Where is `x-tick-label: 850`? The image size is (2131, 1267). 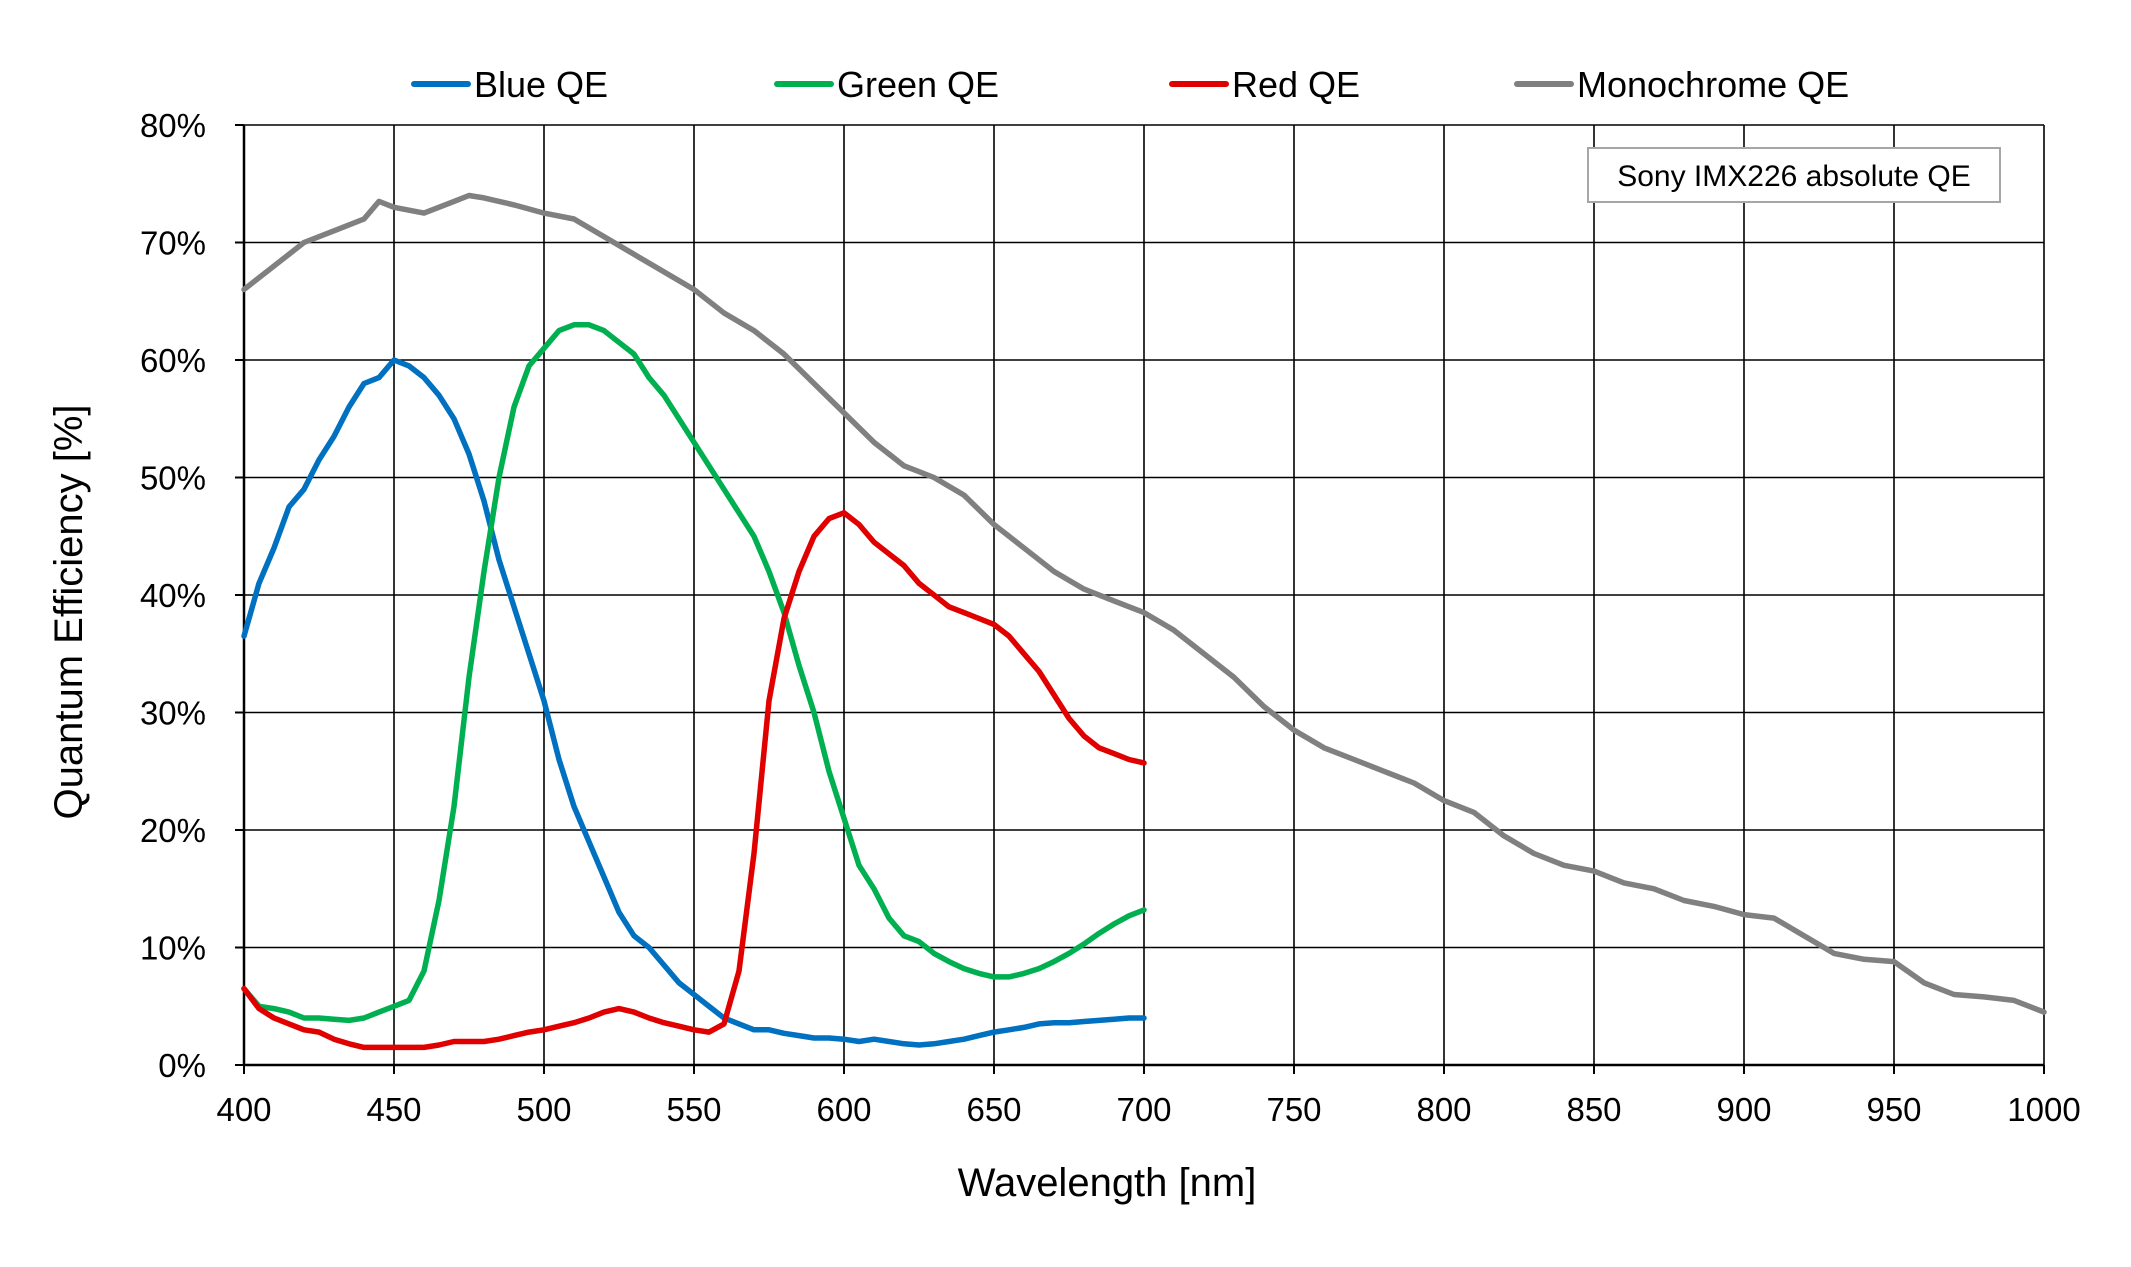 x-tick-label: 850 is located at coordinates (1593, 1109).